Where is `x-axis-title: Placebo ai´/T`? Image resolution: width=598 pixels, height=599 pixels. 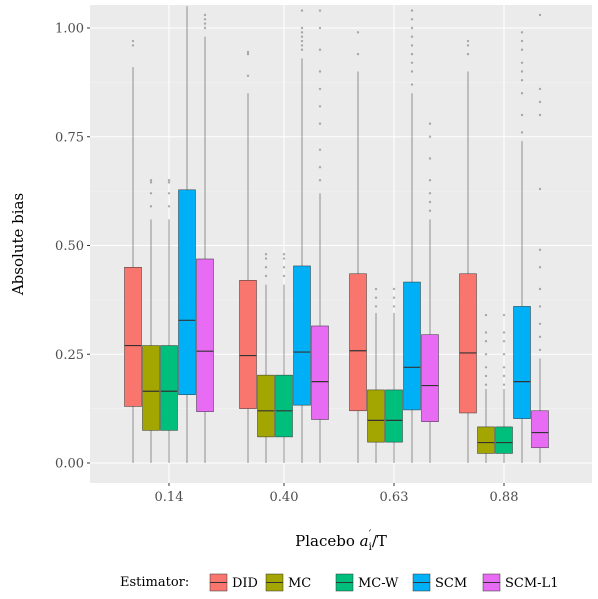 x-axis-title: Placebo ai´/T is located at coordinates (341, 541).